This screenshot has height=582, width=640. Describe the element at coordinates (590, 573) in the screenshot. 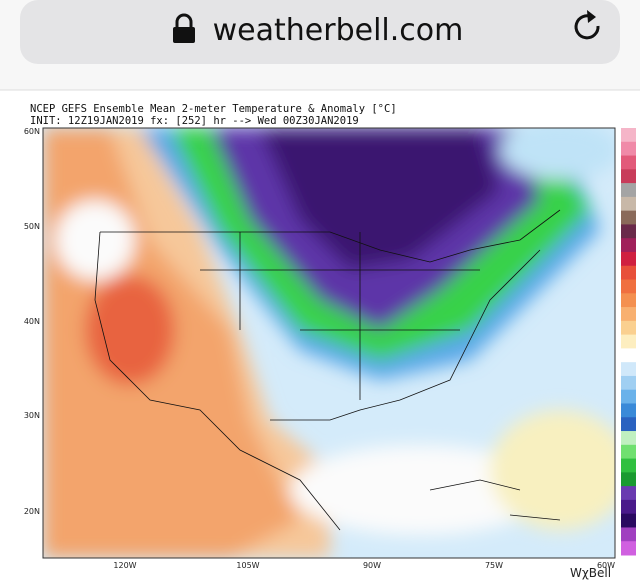

I see `logo: WχBell` at that location.